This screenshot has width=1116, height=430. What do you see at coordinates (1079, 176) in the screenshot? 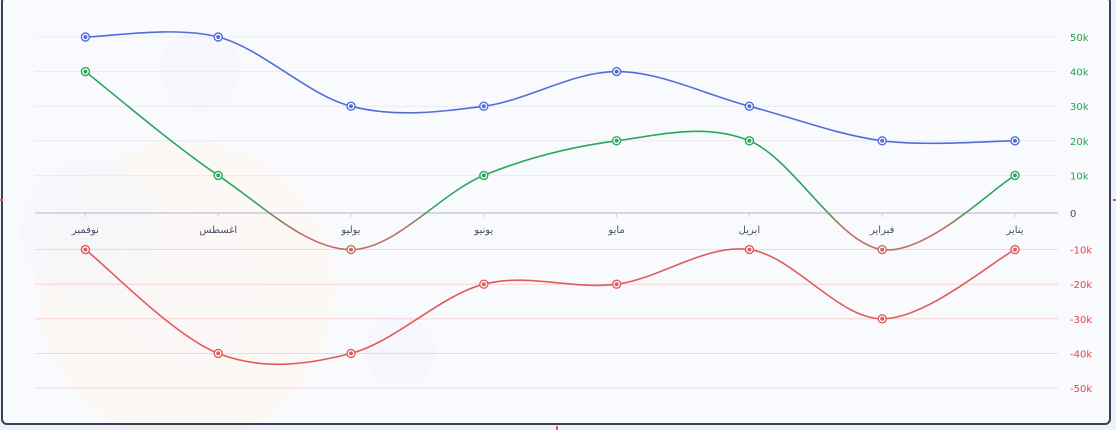
I see `y-tick-label: 10k` at bounding box center [1079, 176].